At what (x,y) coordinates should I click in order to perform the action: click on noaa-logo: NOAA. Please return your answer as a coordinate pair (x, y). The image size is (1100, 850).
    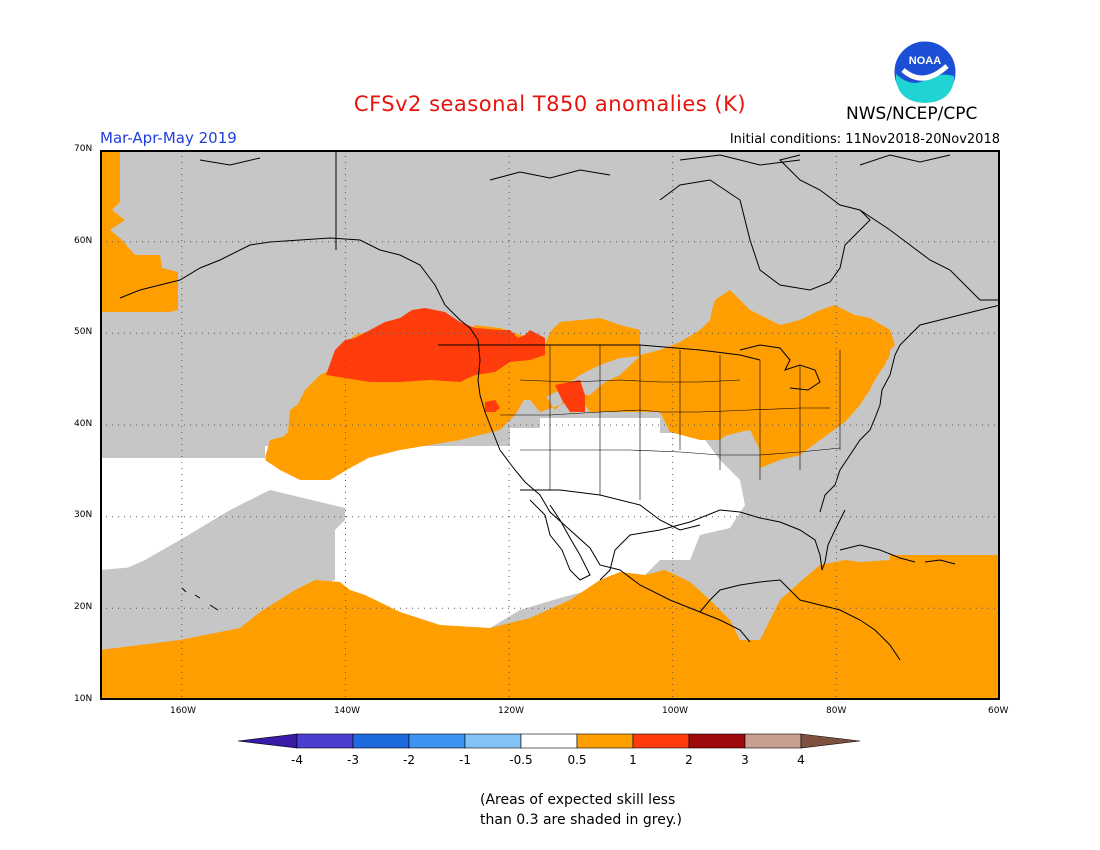
    Looking at the image, I should click on (925, 72).